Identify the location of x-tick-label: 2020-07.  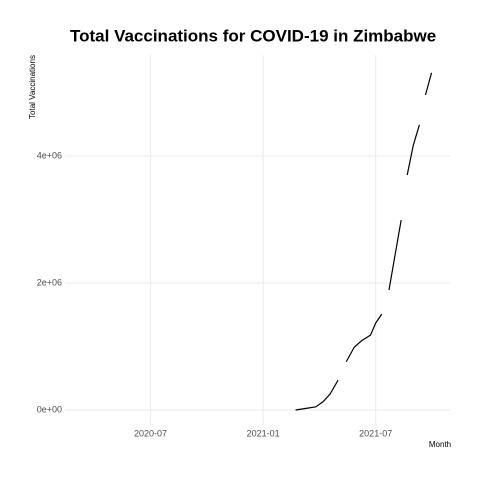
(150, 433).